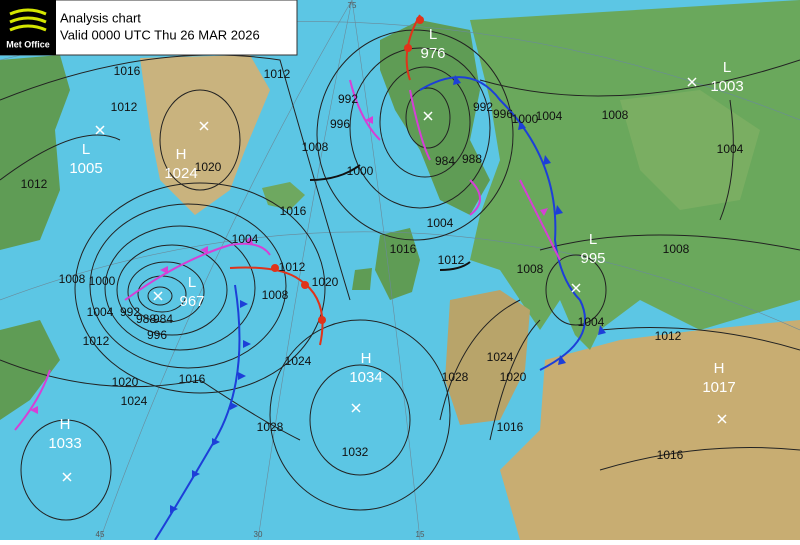 This screenshot has height=545, width=800. What do you see at coordinates (365, 377) in the screenshot?
I see `centre-value: 1034` at bounding box center [365, 377].